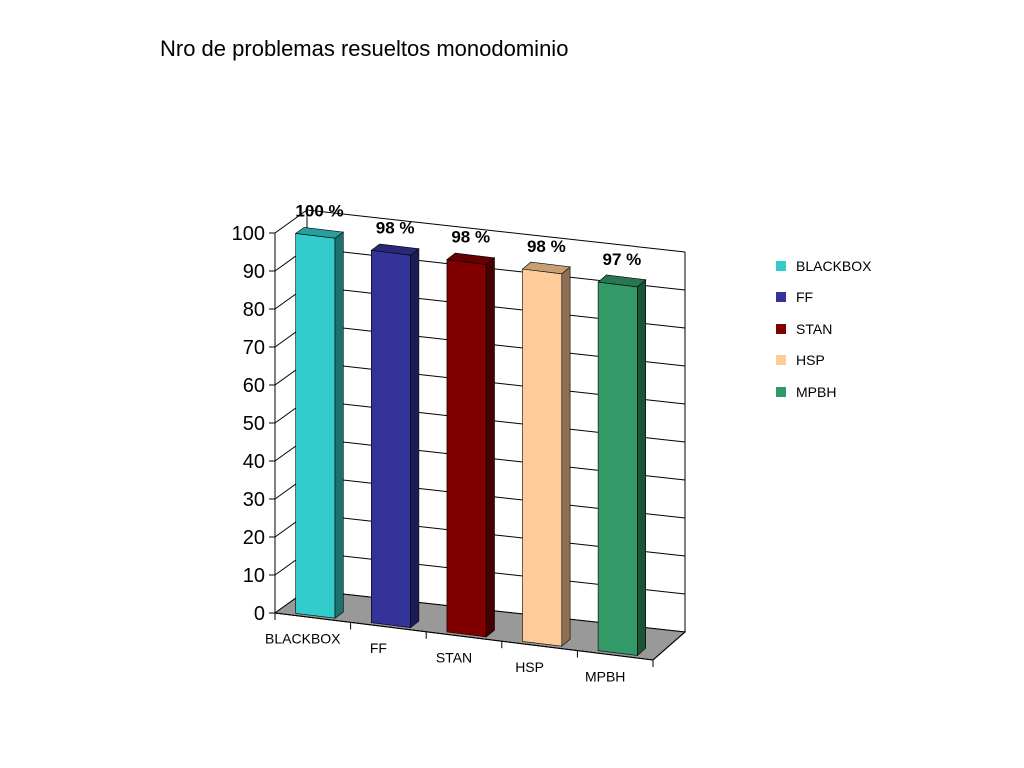 The image size is (1024, 768). What do you see at coordinates (622, 259) in the screenshot?
I see `data-label: 97 %` at bounding box center [622, 259].